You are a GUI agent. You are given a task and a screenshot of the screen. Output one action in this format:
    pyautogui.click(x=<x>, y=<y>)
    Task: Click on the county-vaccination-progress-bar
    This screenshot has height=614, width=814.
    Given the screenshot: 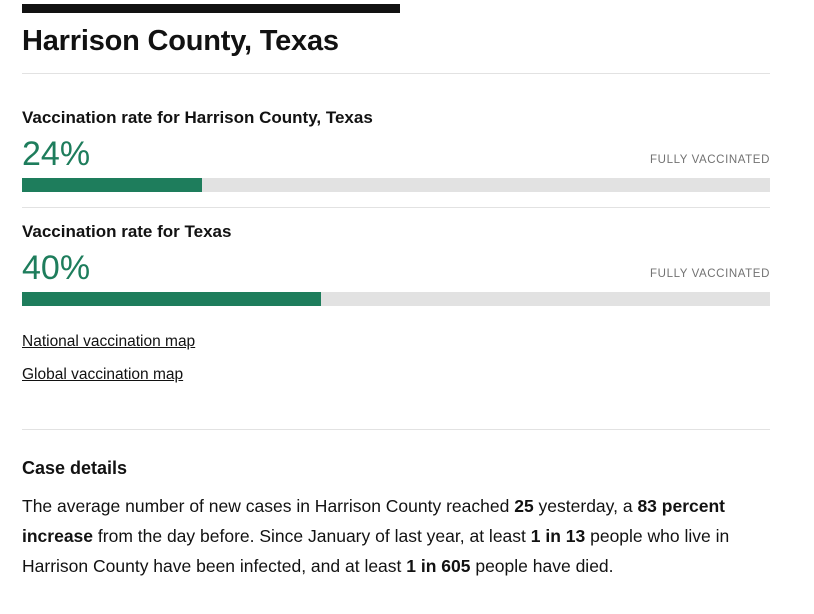 What is the action you would take?
    pyautogui.click(x=396, y=185)
    